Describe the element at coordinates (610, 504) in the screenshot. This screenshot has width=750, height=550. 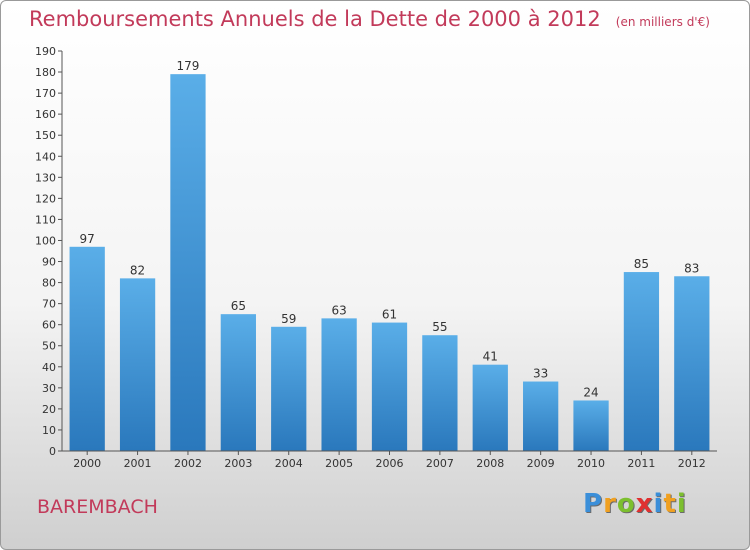
I see `logo-letter: r` at that location.